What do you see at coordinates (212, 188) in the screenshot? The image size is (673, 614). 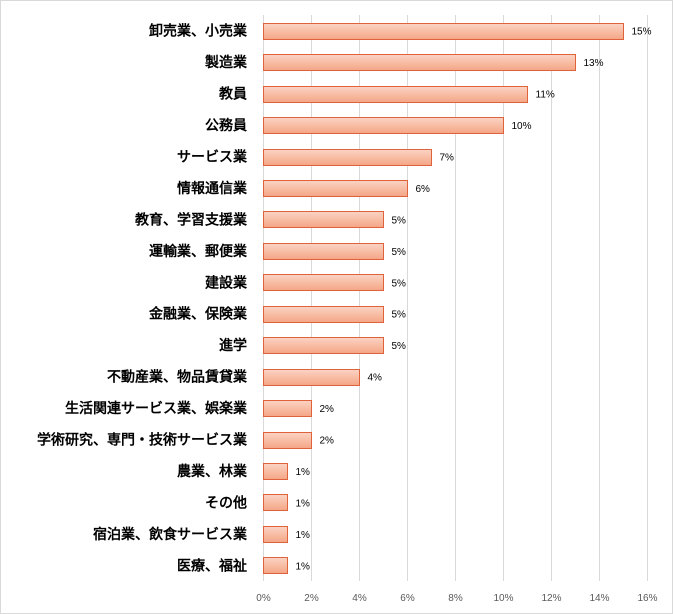 I see `category-label: 情報通信業` at bounding box center [212, 188].